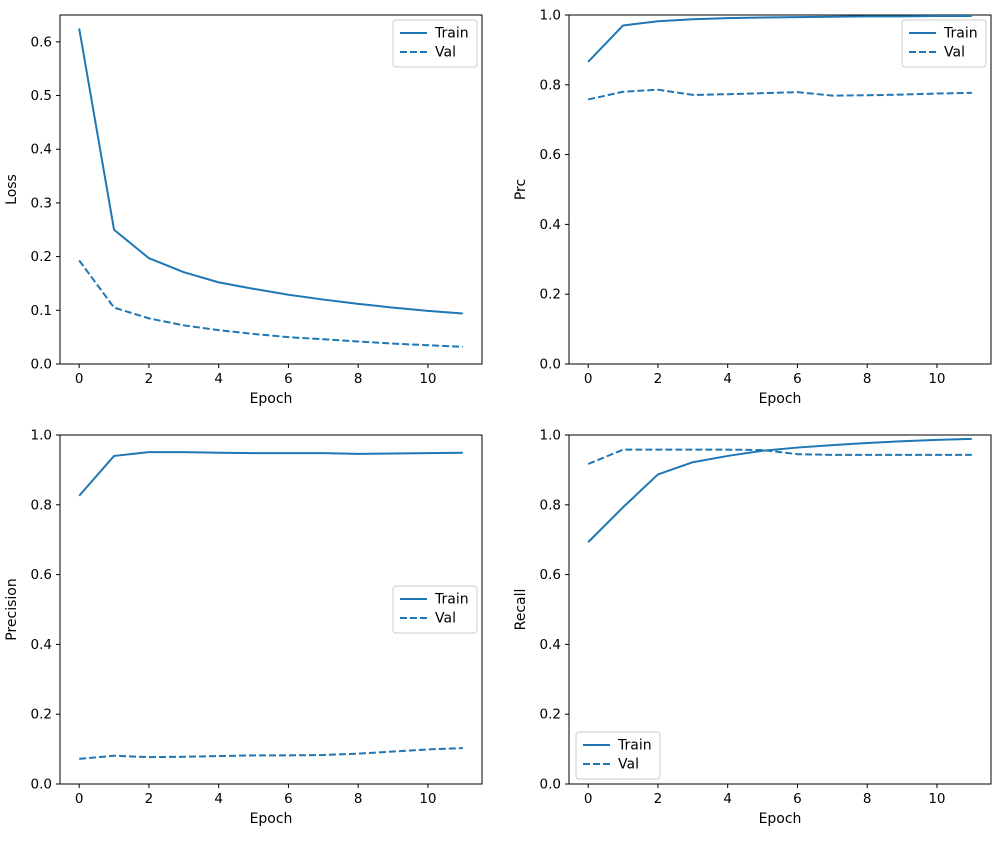 Image resolution: width=1001 pixels, height=842 pixels. What do you see at coordinates (41, 203) in the screenshot?
I see `y-tick-label: 0.3` at bounding box center [41, 203].